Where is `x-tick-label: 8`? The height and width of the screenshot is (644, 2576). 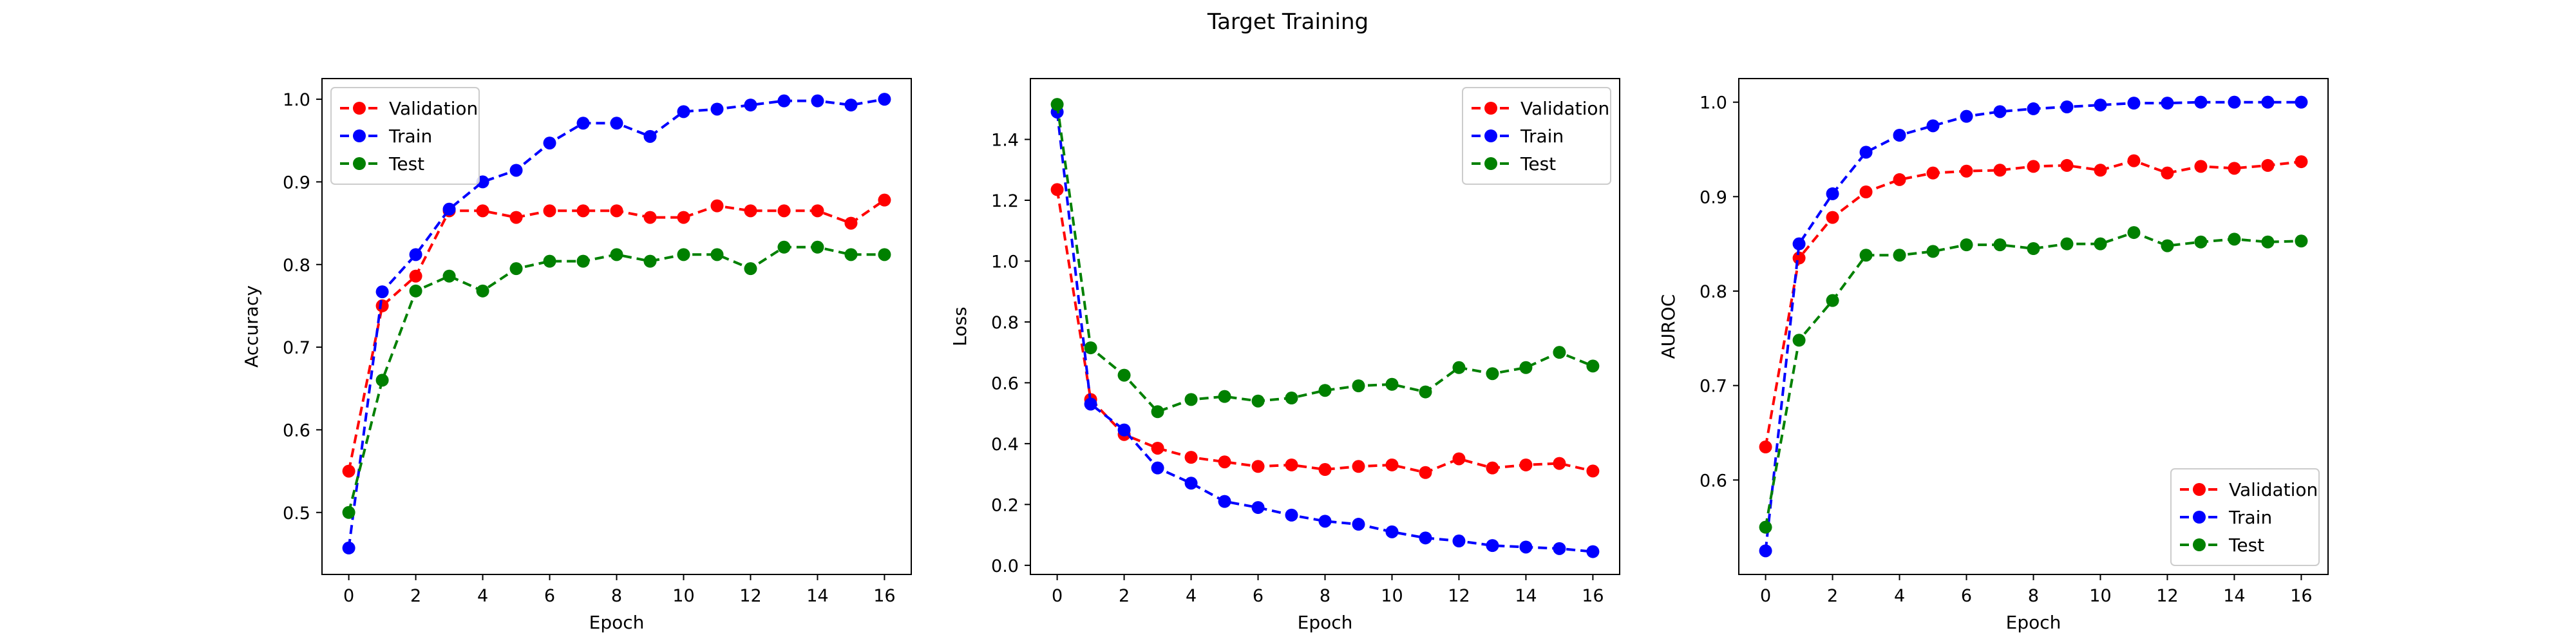
x-tick-label: 8 is located at coordinates (1325, 596).